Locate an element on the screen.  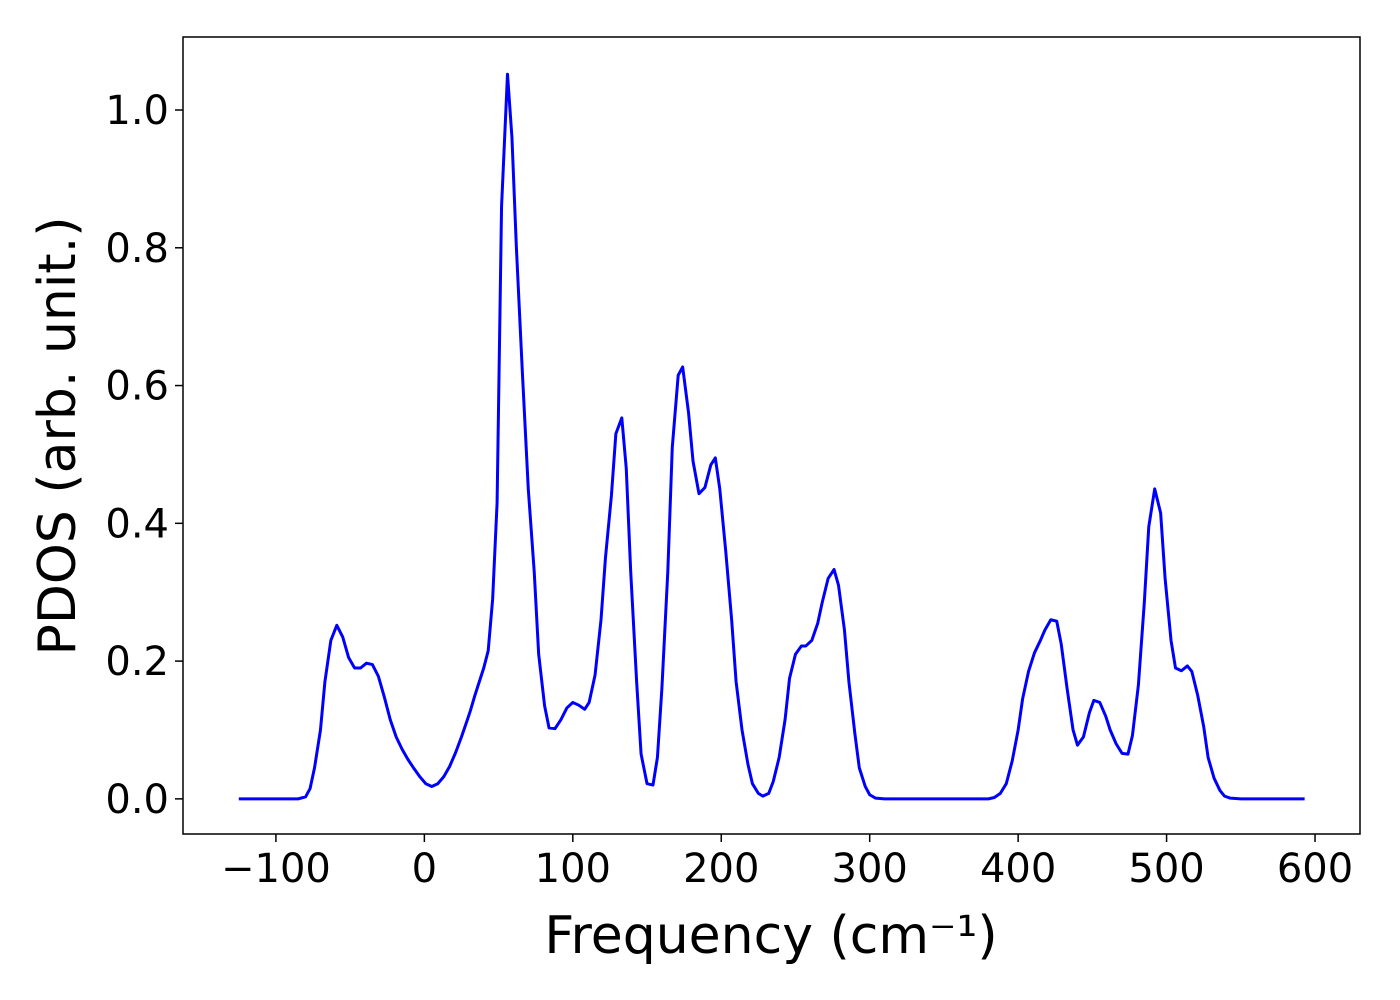
y-axis-label: PDOS (arb. unit.) is located at coordinates (58, 435).